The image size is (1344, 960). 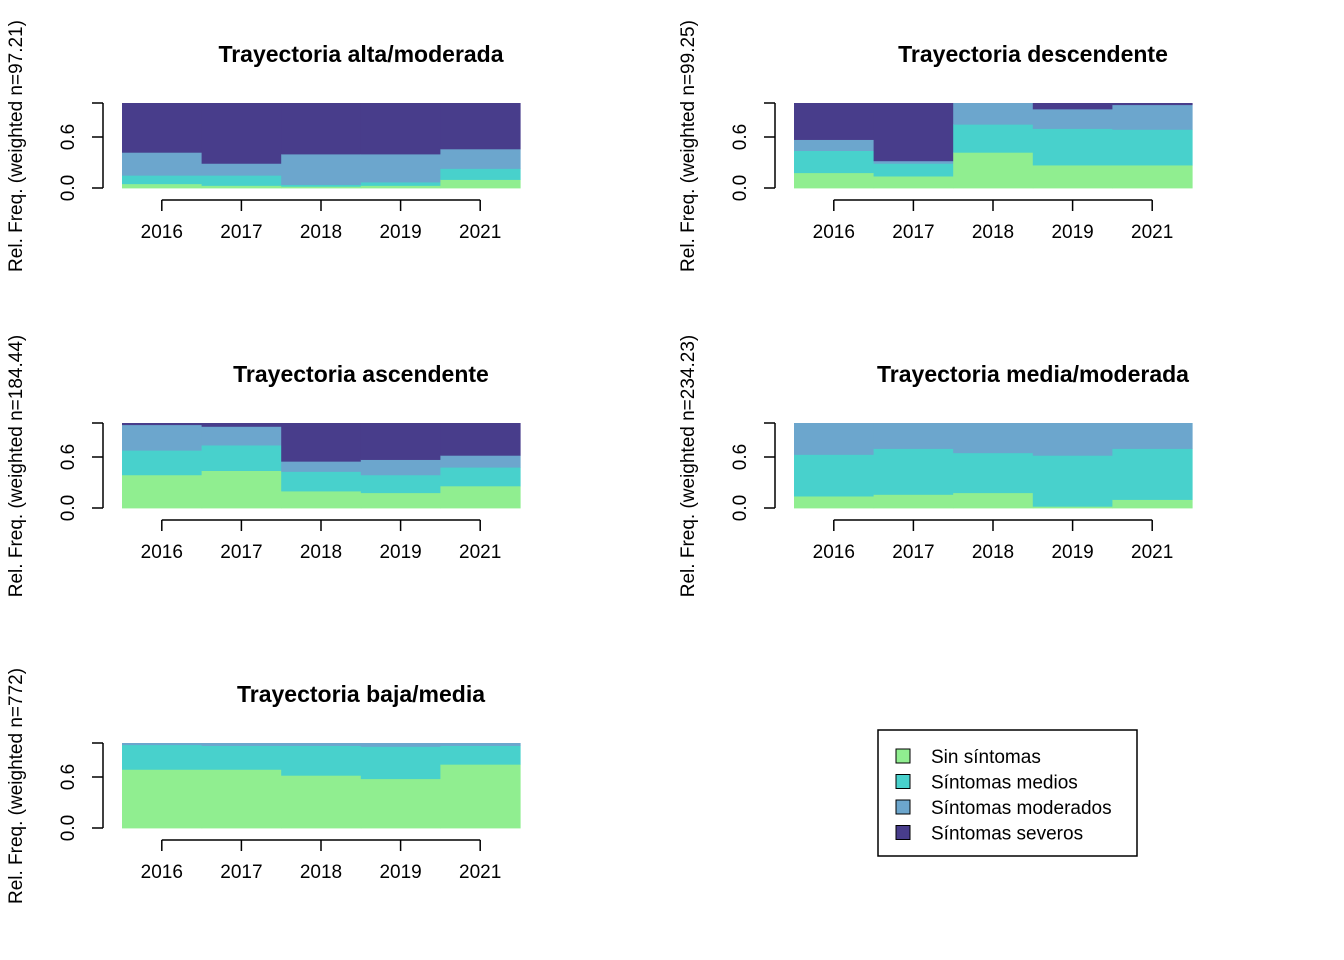 I want to click on y-axis-label: Rel. Freq. (weighted n=234.23), so click(x=688, y=466).